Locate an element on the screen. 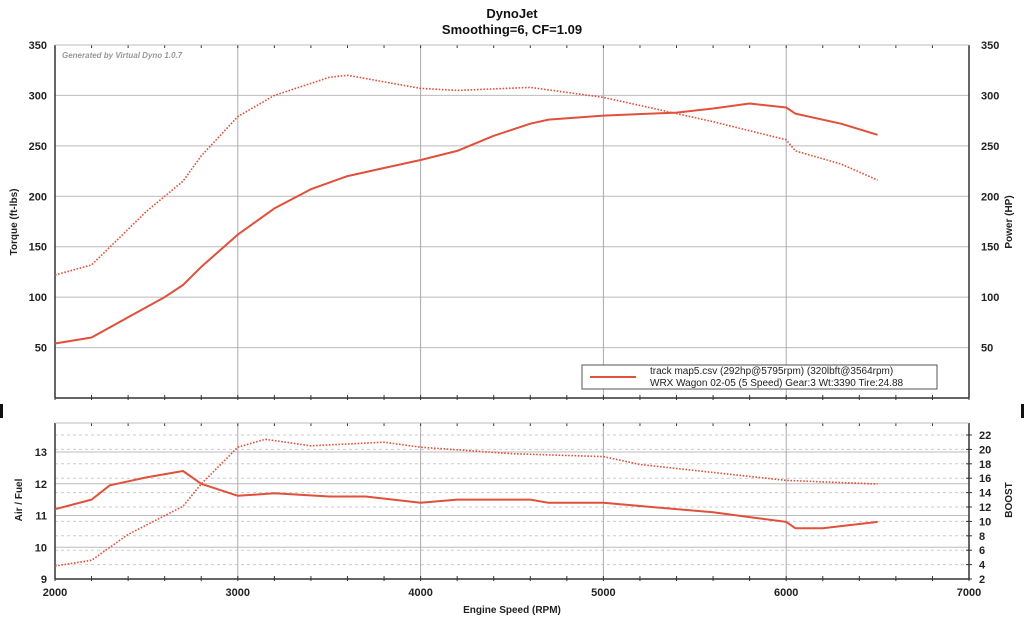 The width and height of the screenshot is (1024, 624). y-tick-label: 10 is located at coordinates (41, 548).